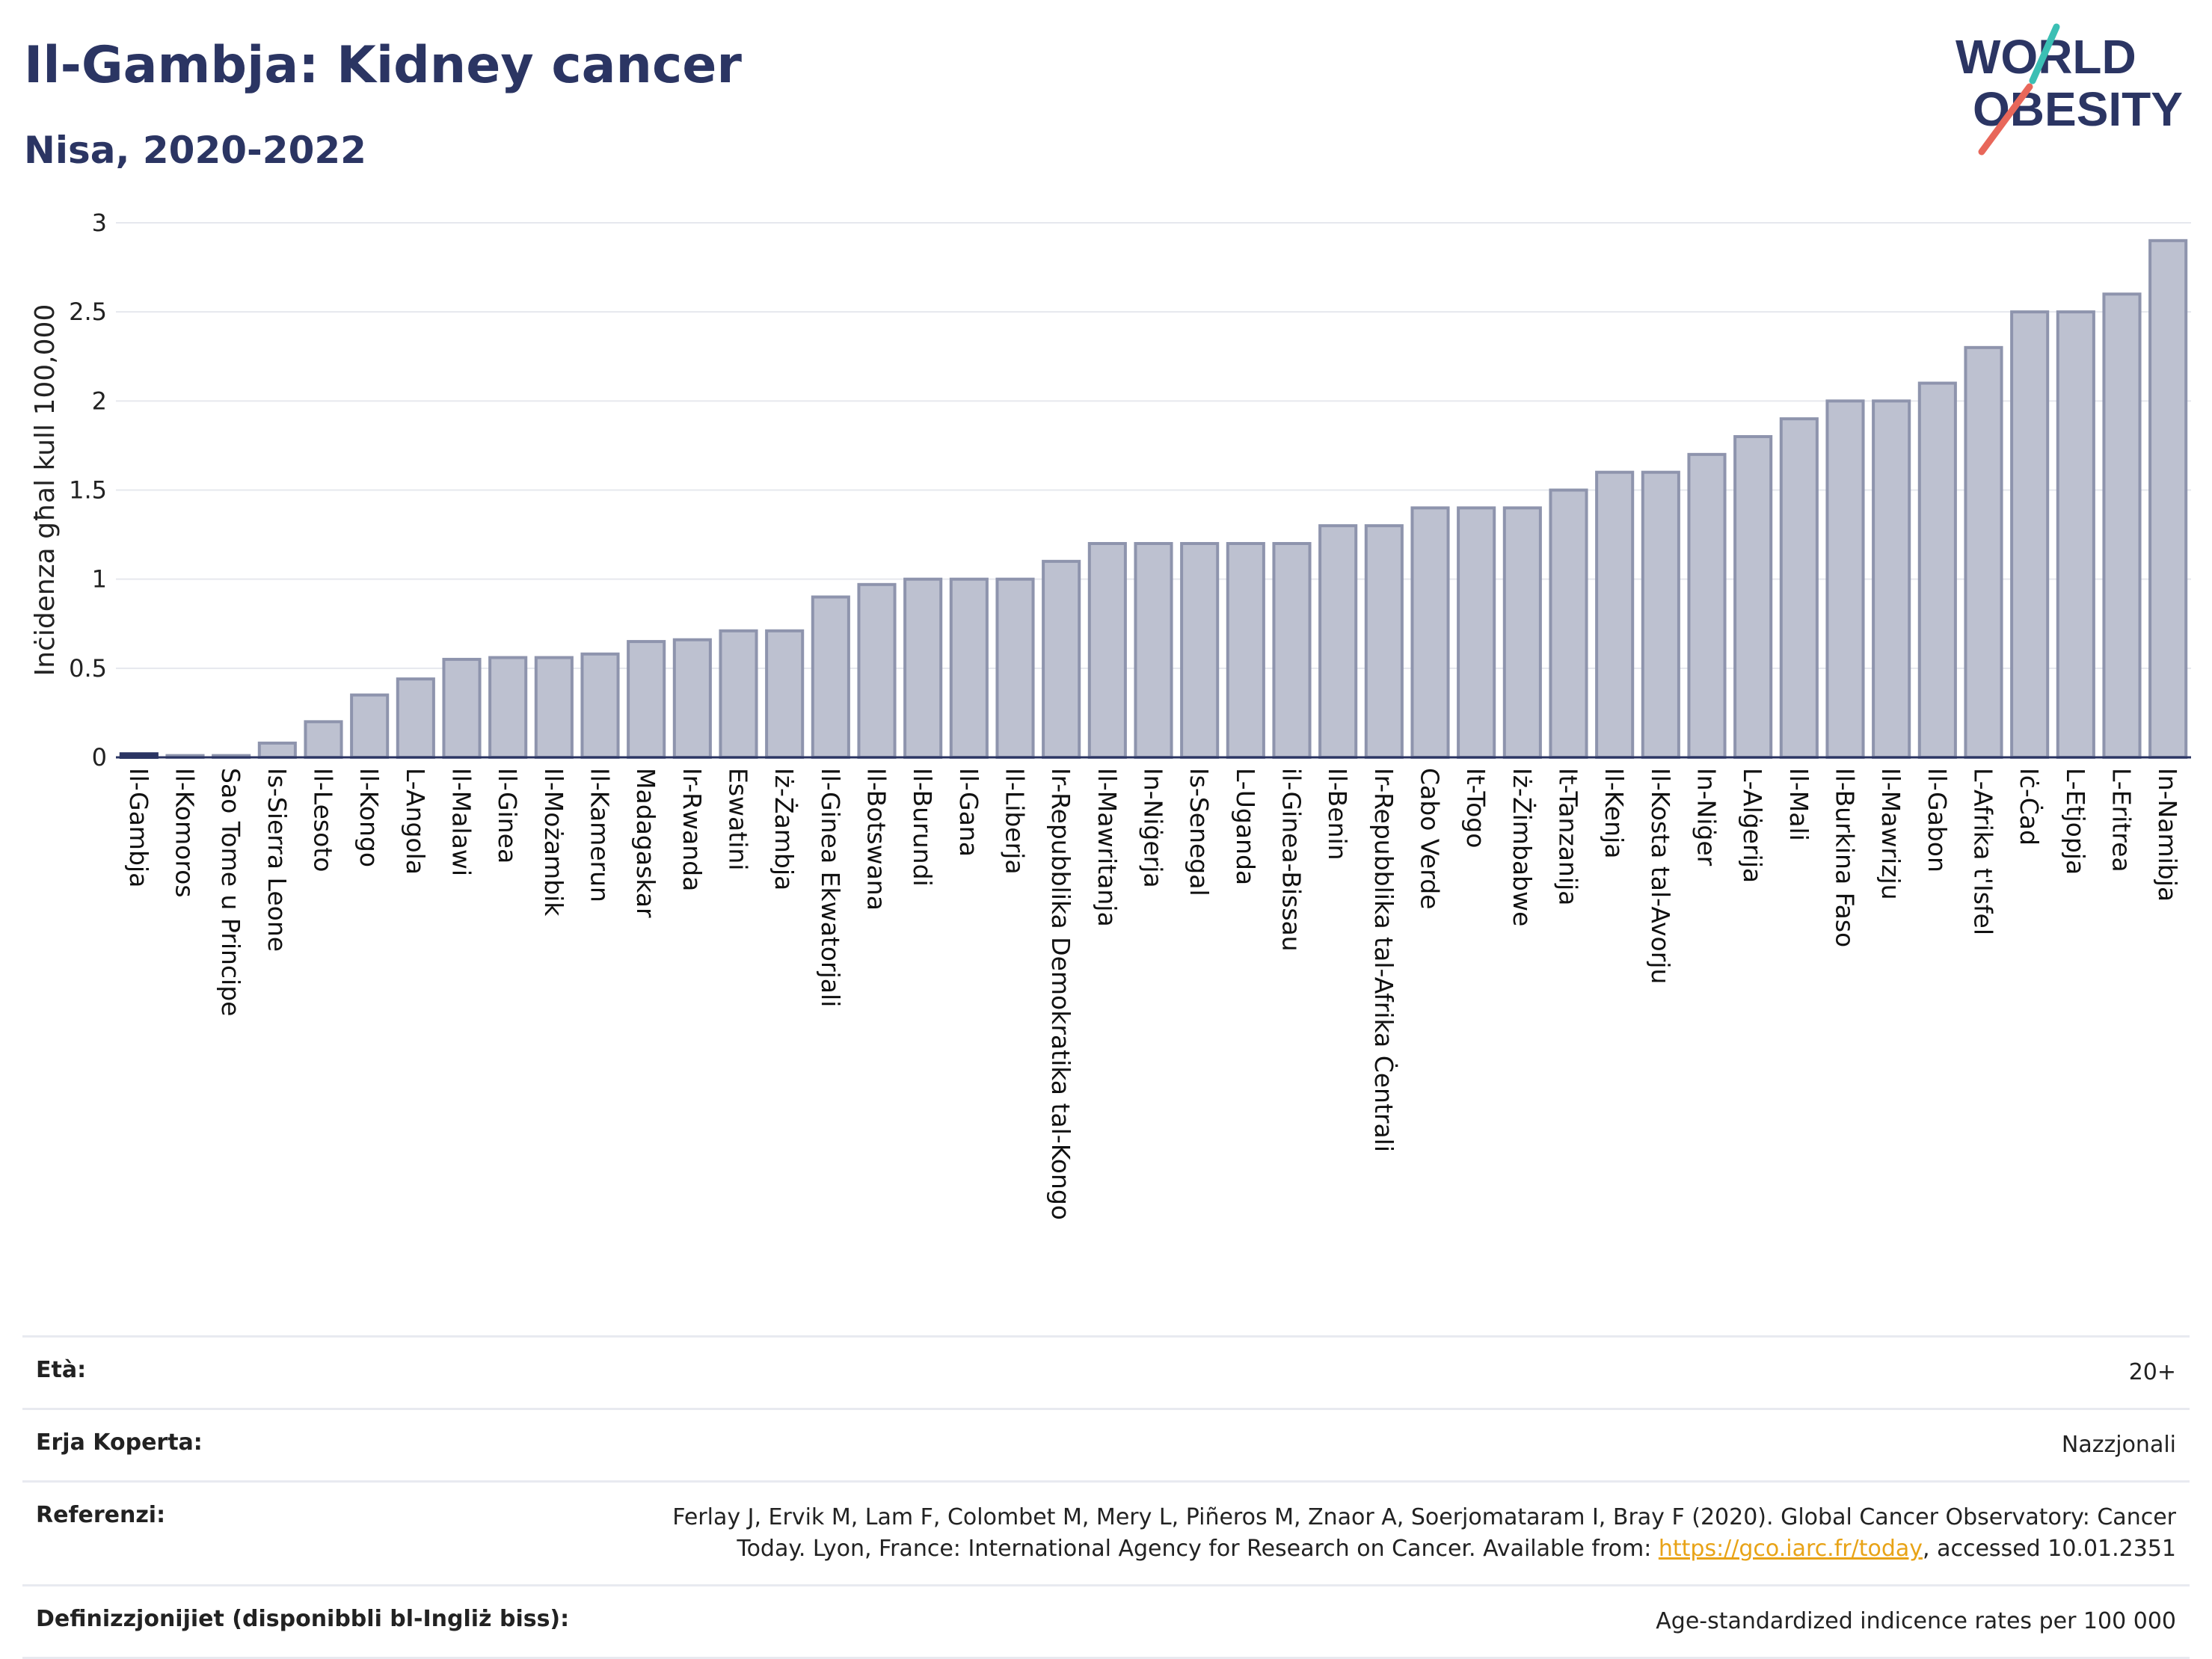 The image size is (2212, 1659). What do you see at coordinates (369, 818) in the screenshot?
I see `x-tick-label: Il-Kongo` at bounding box center [369, 818].